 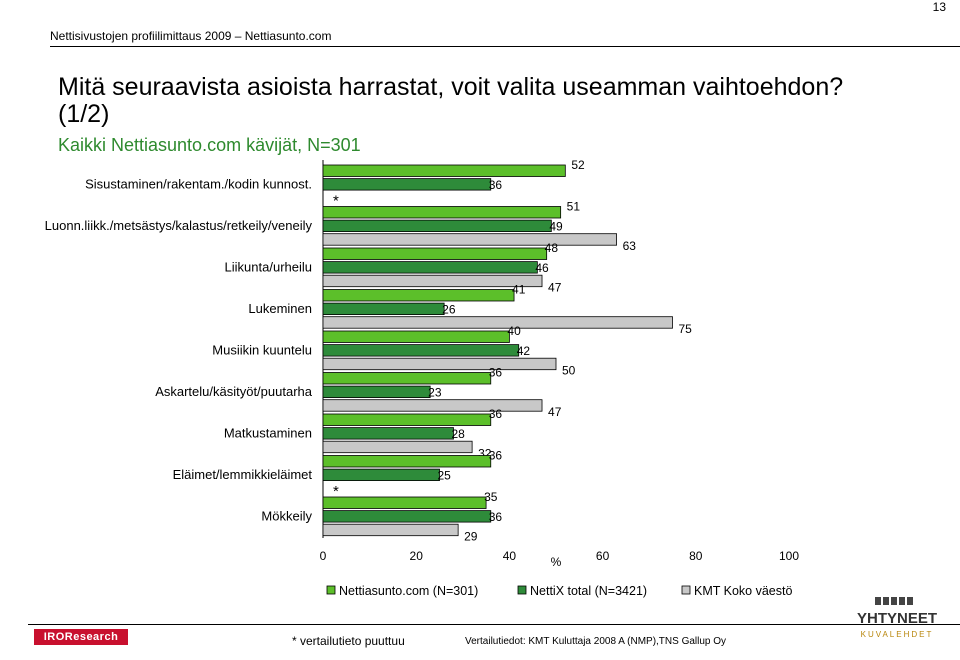 What do you see at coordinates (505, 46) in the screenshot?
I see `header-divider` at bounding box center [505, 46].